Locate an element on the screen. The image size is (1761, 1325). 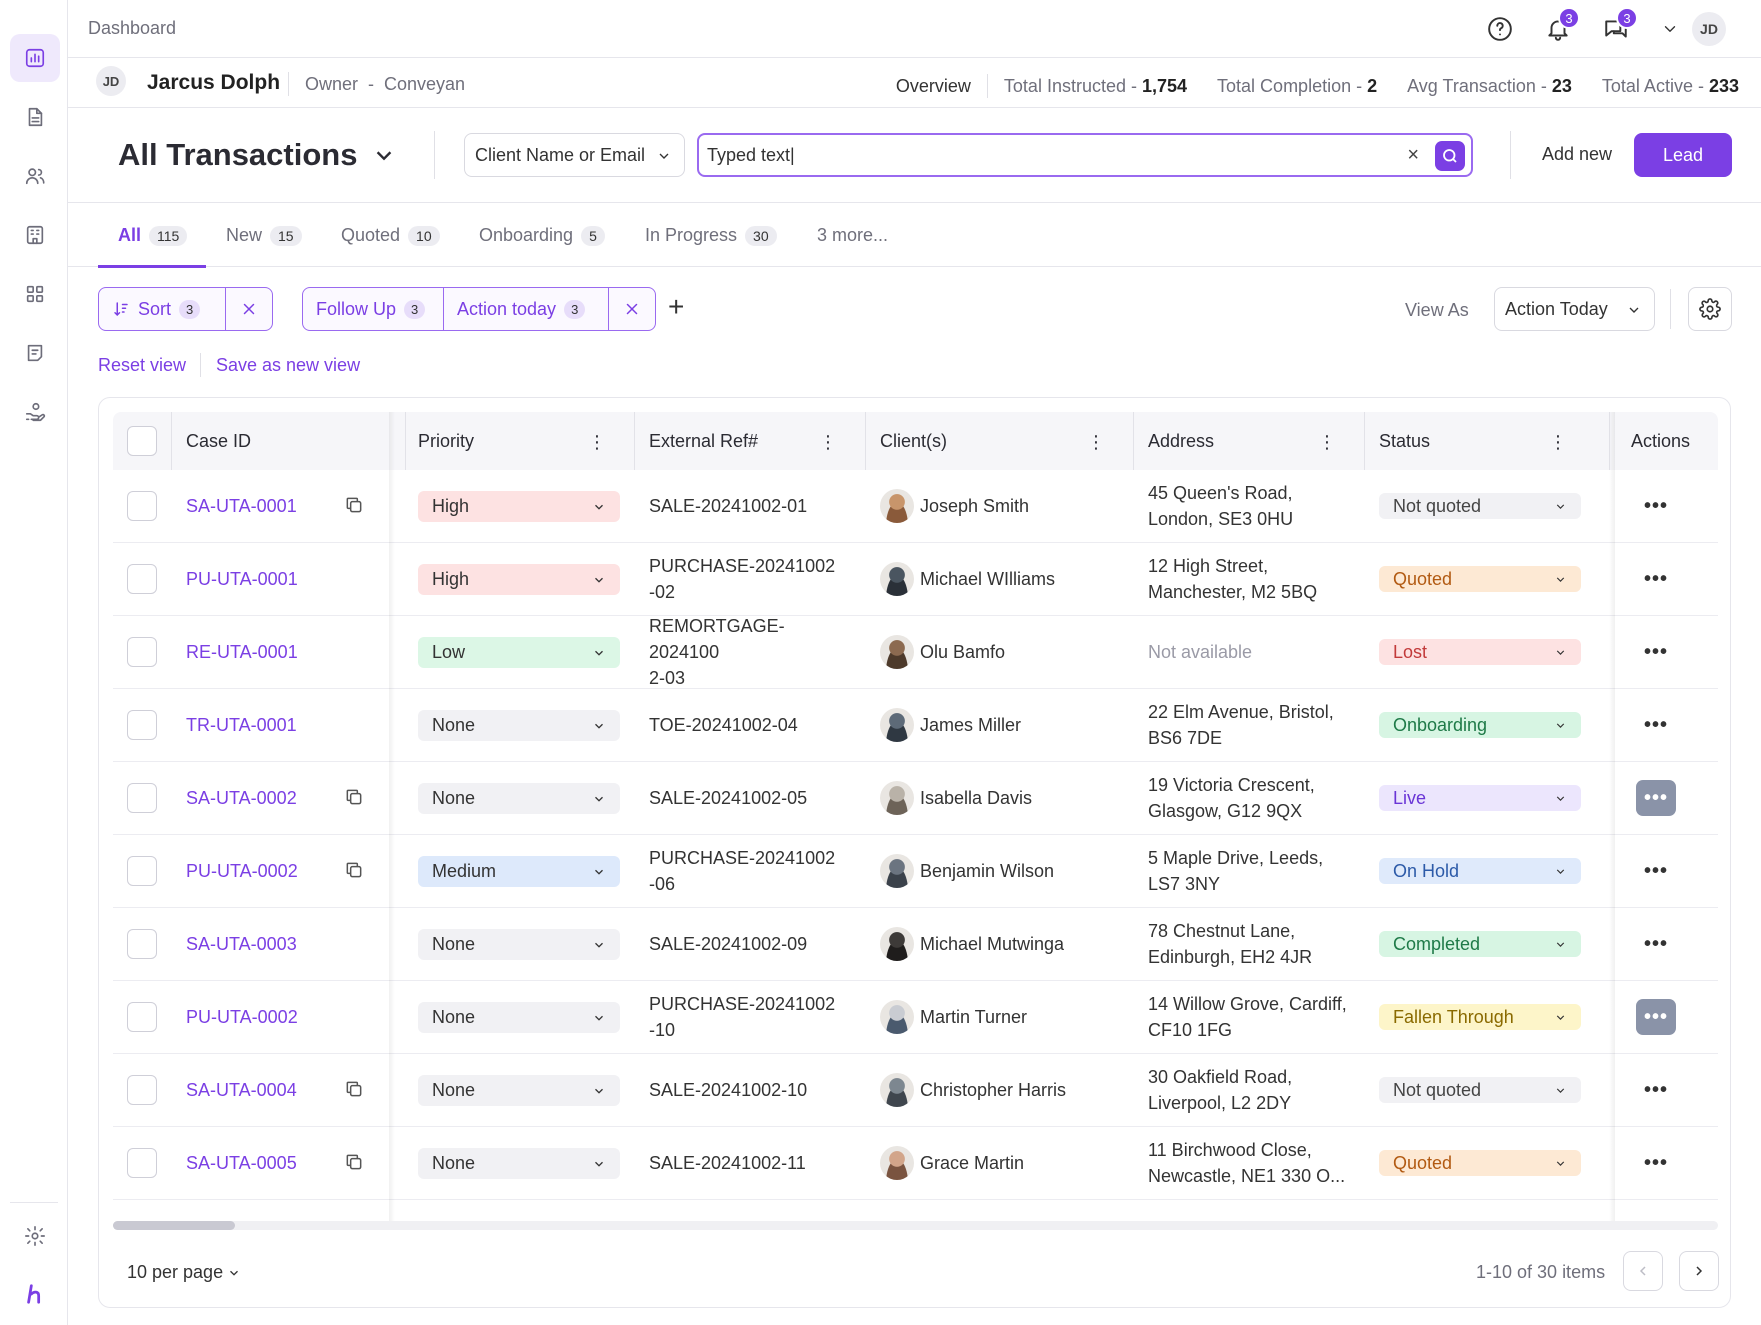
search-input: Typed text| × is located at coordinates (1085, 155).